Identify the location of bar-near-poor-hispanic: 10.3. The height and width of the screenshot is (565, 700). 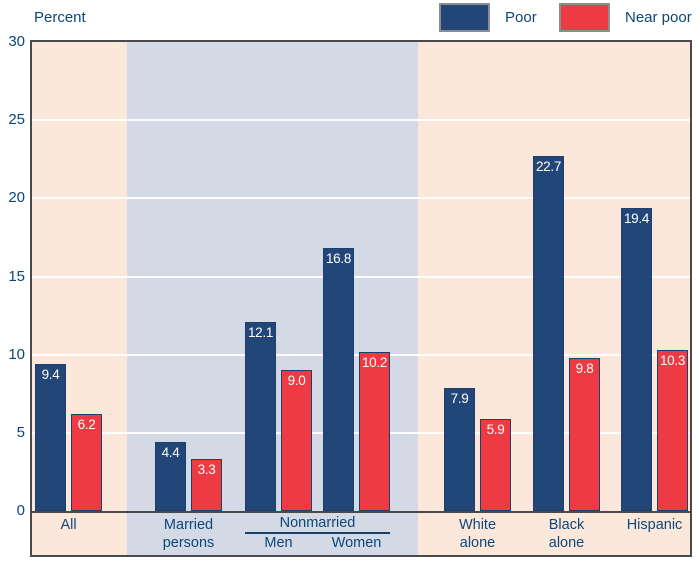
(672, 430).